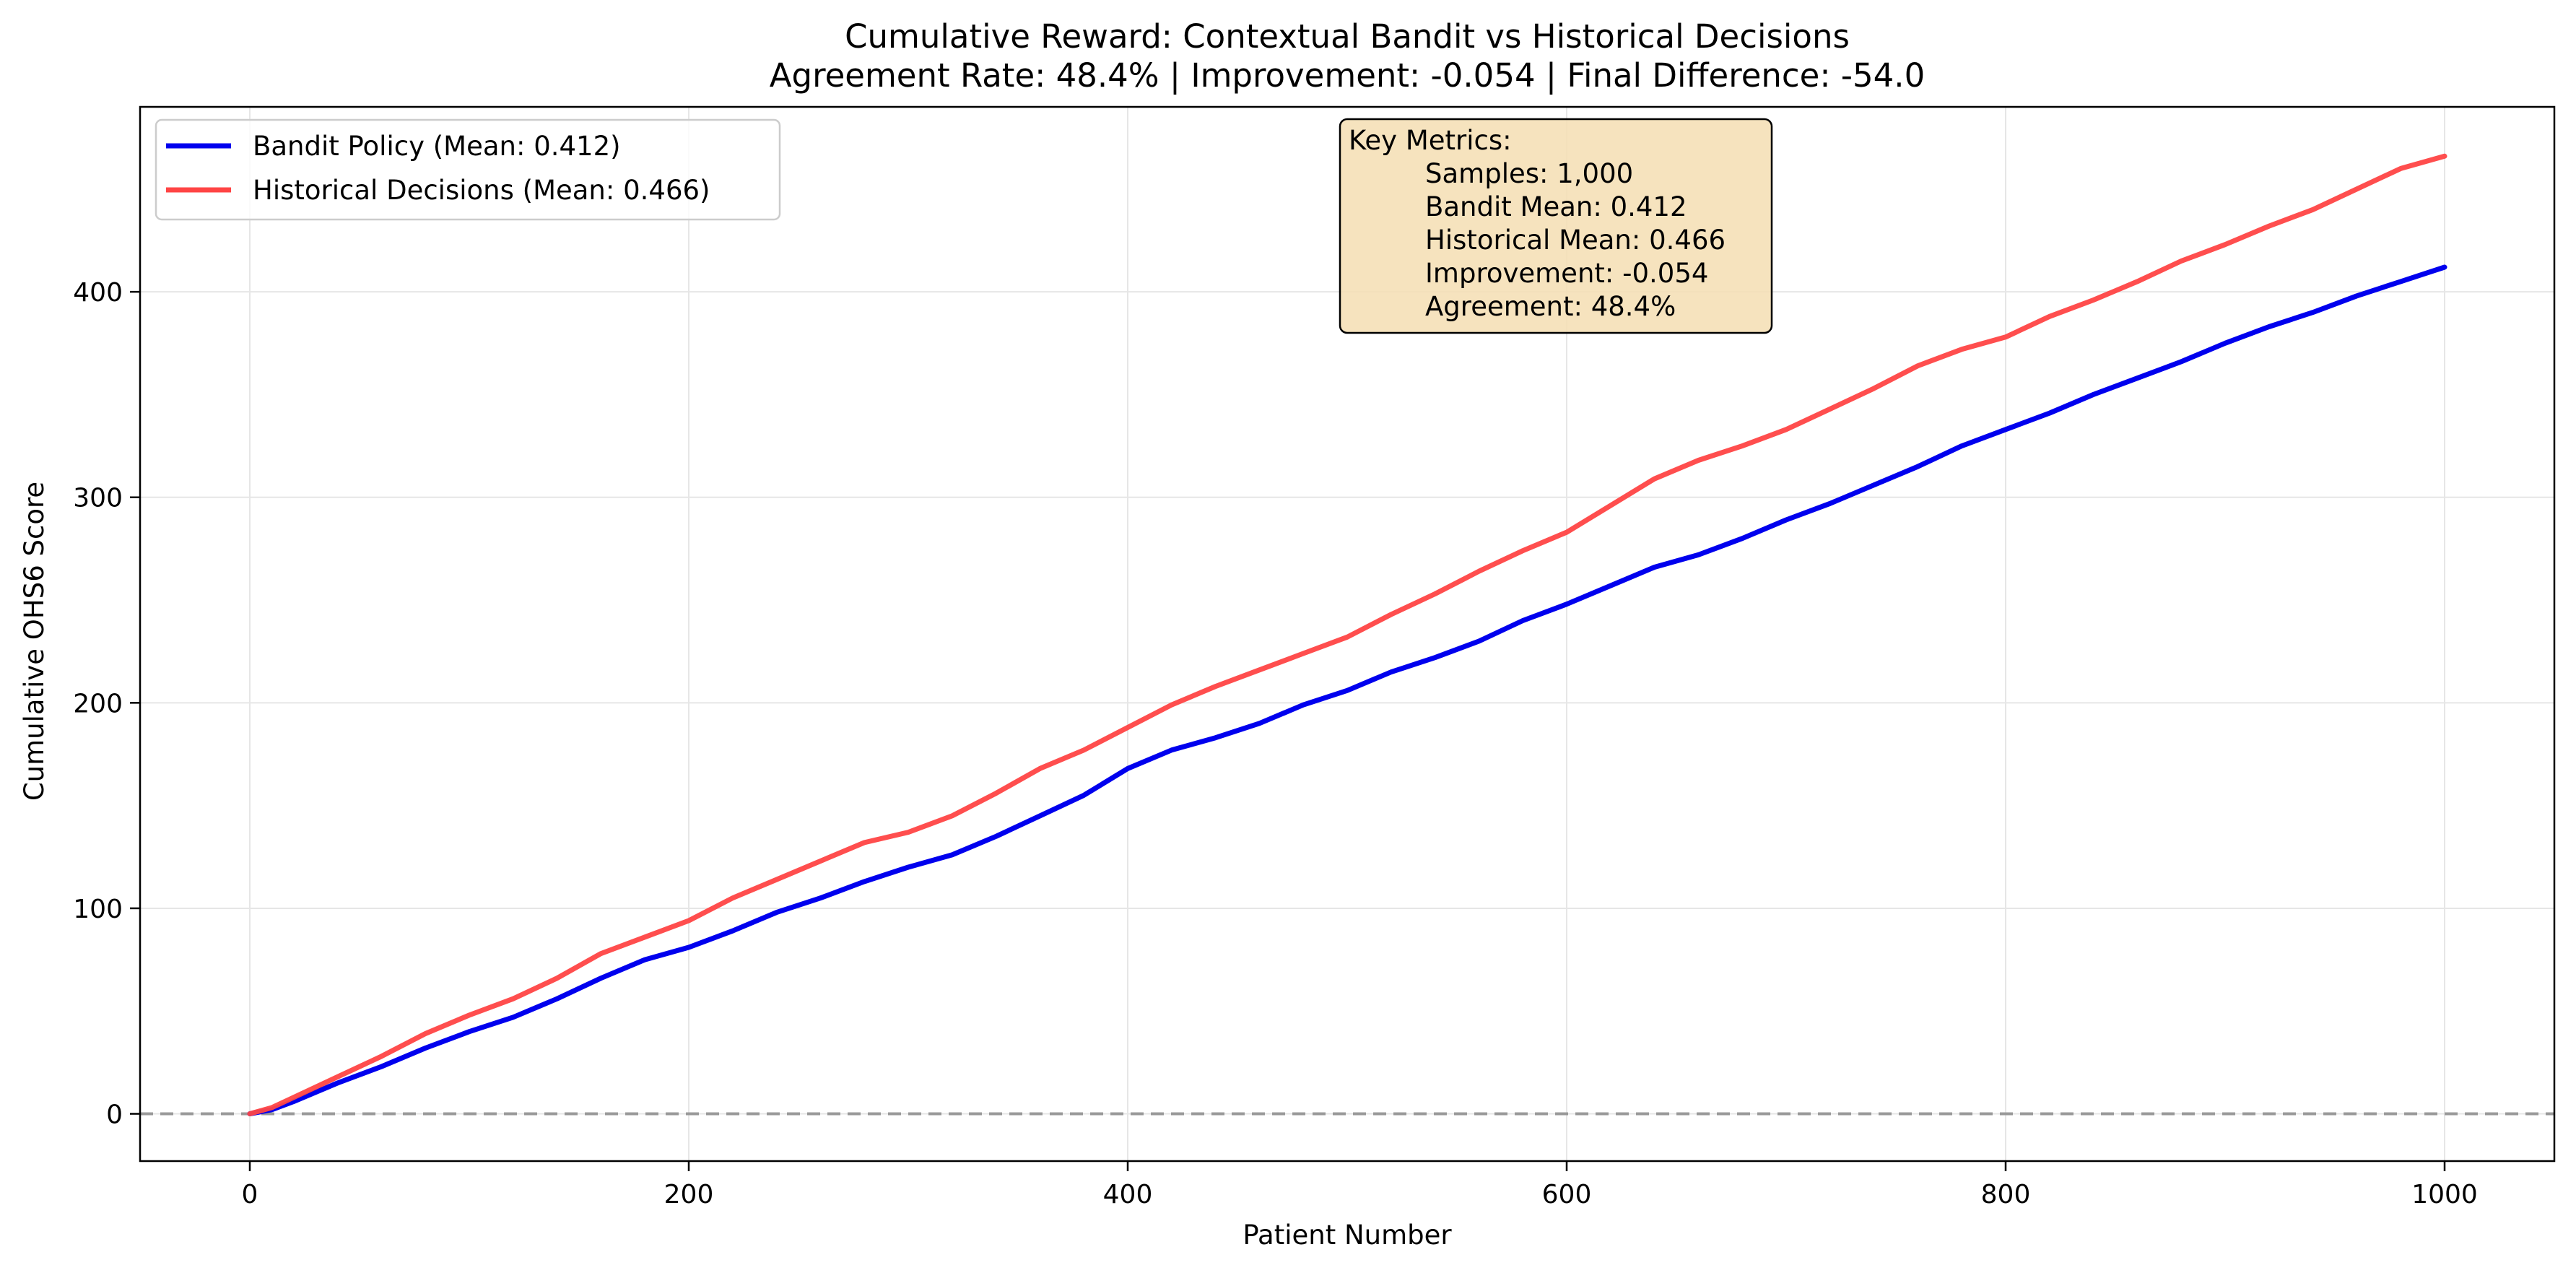 The image size is (2576, 1273). Describe the element at coordinates (437, 146) in the screenshot. I see `legend-label-bandit: Bandit Policy (Mean: 0.412)` at that location.